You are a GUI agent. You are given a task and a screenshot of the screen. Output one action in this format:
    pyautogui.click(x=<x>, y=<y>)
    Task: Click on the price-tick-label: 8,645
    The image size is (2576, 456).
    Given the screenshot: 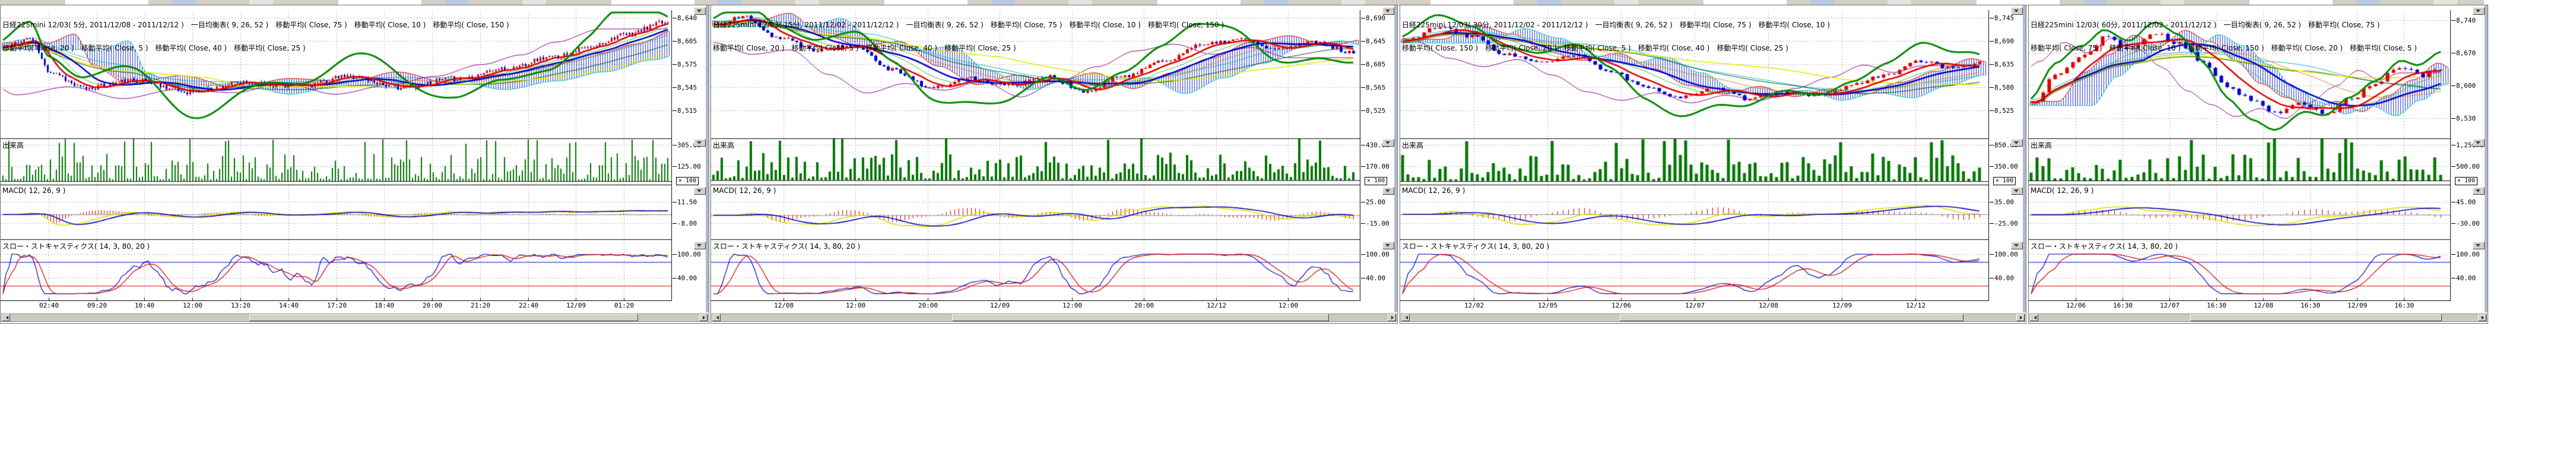 What is the action you would take?
    pyautogui.click(x=1373, y=41)
    